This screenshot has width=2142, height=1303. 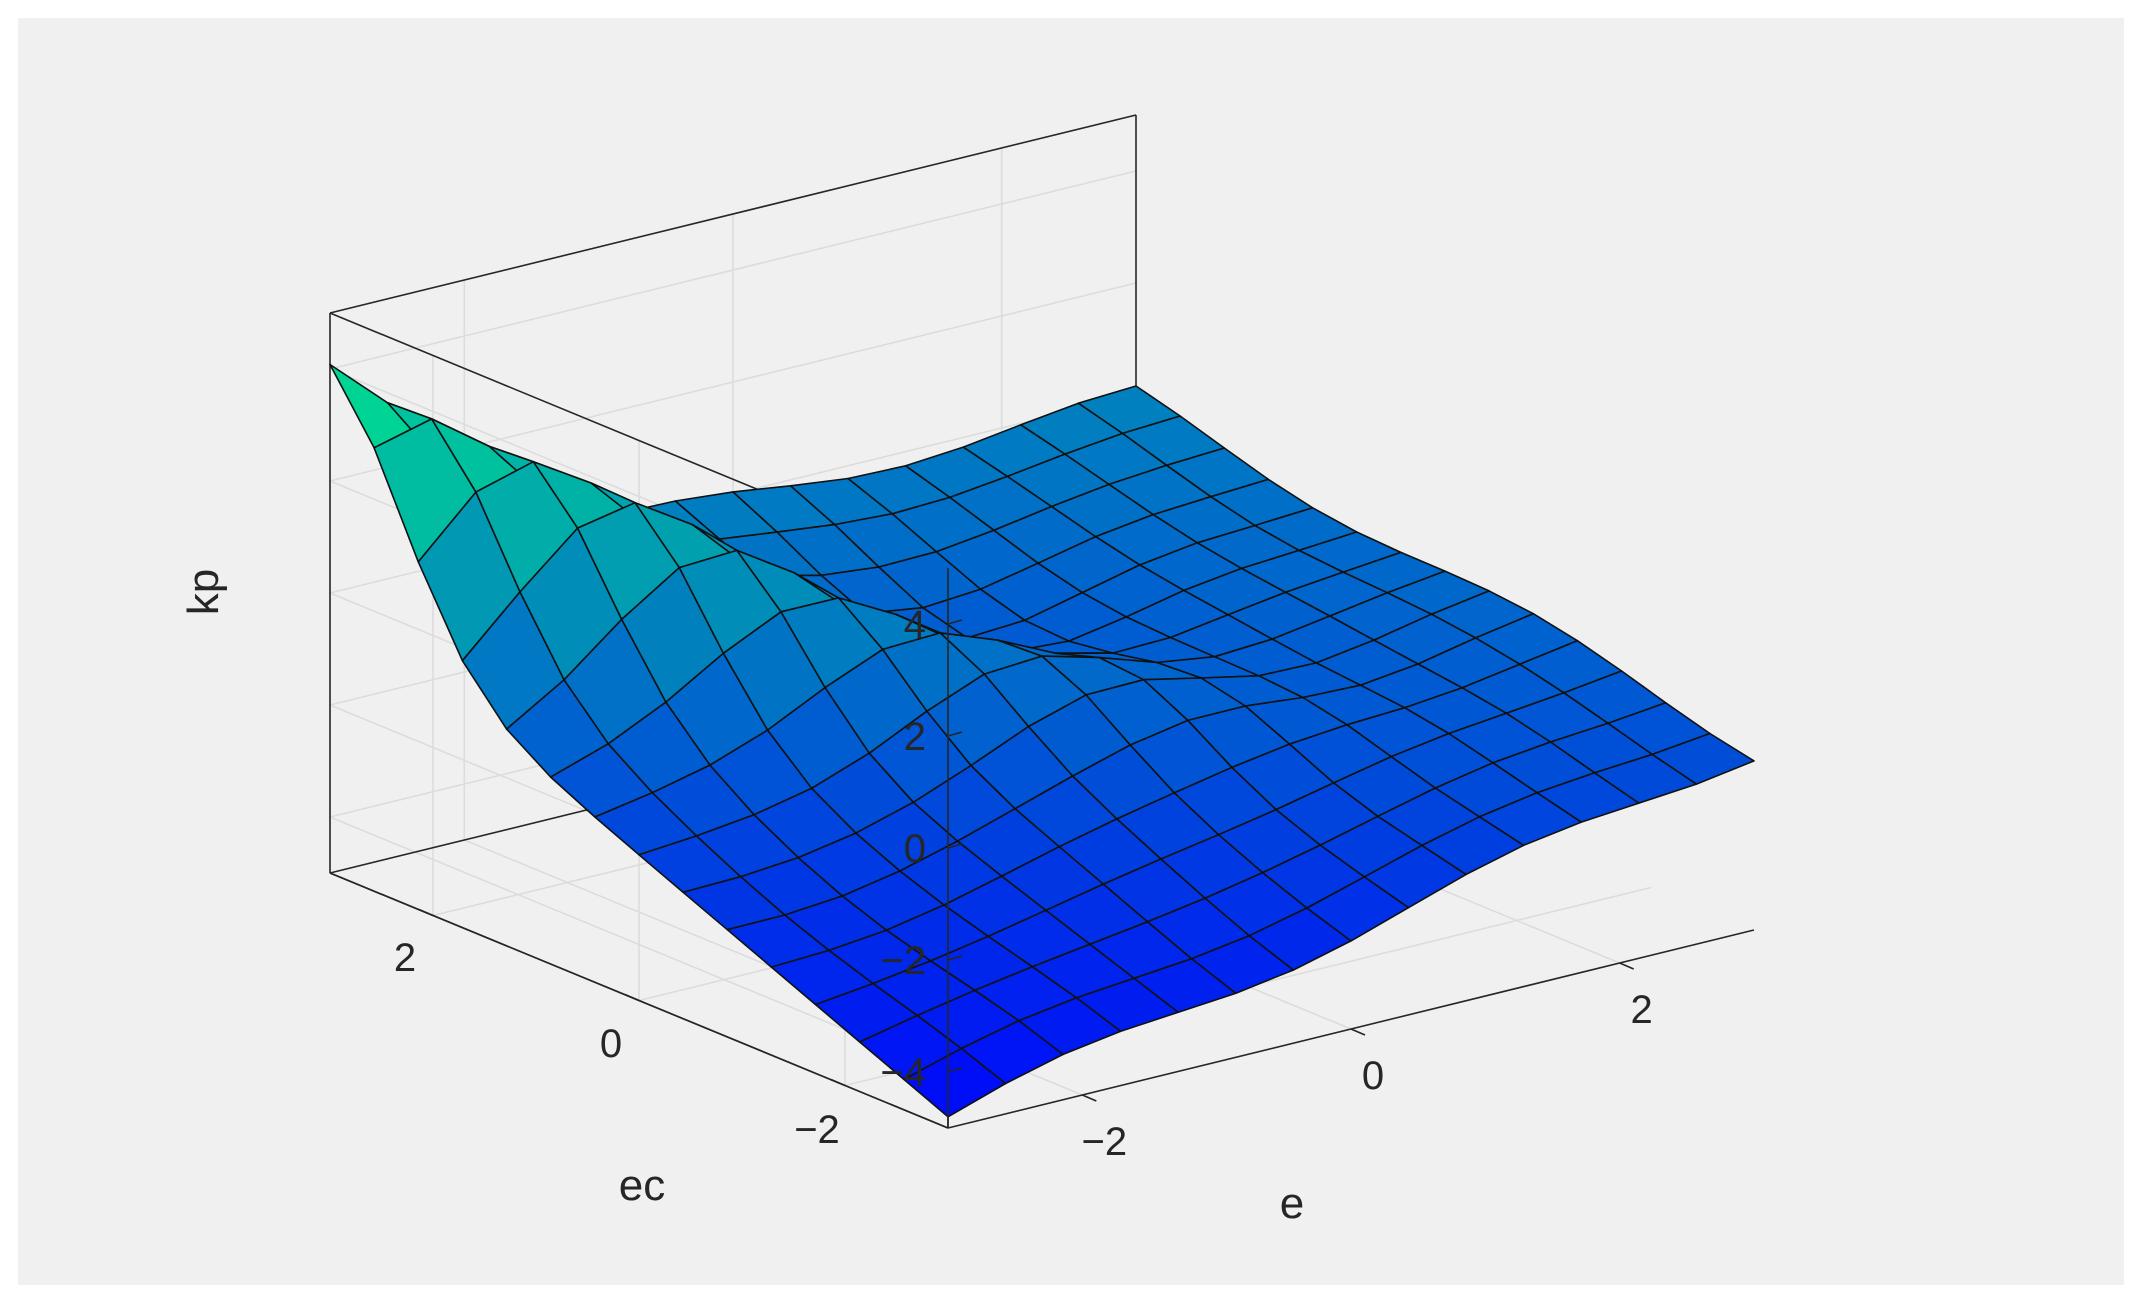 What do you see at coordinates (733, 270) in the screenshot?
I see `wall-gridline` at bounding box center [733, 270].